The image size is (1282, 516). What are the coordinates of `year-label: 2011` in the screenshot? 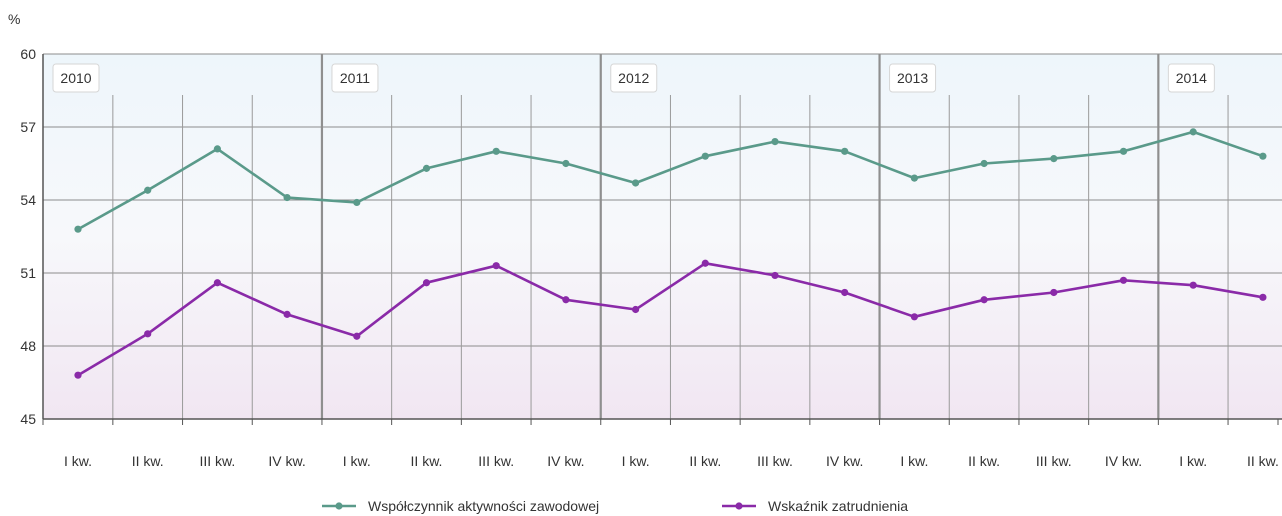 It's located at (355, 78).